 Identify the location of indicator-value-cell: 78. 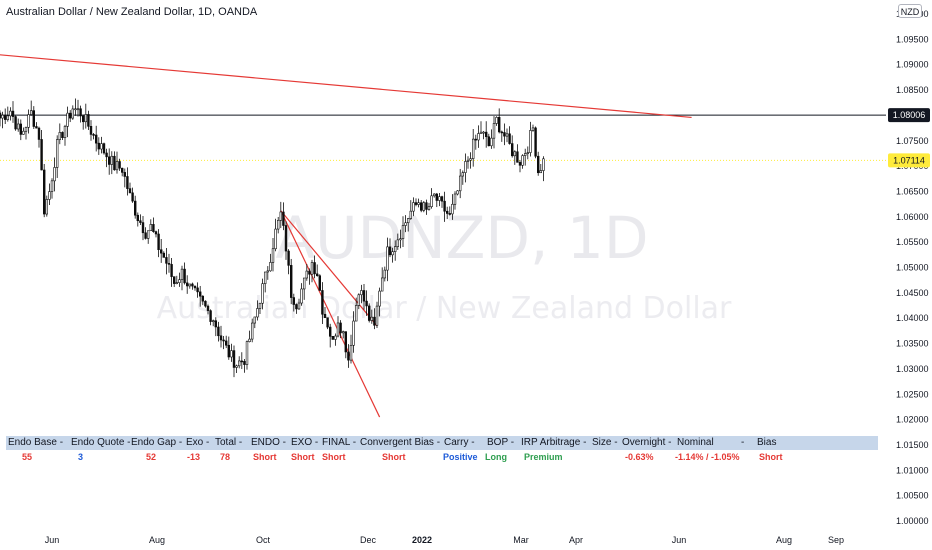
(225, 457).